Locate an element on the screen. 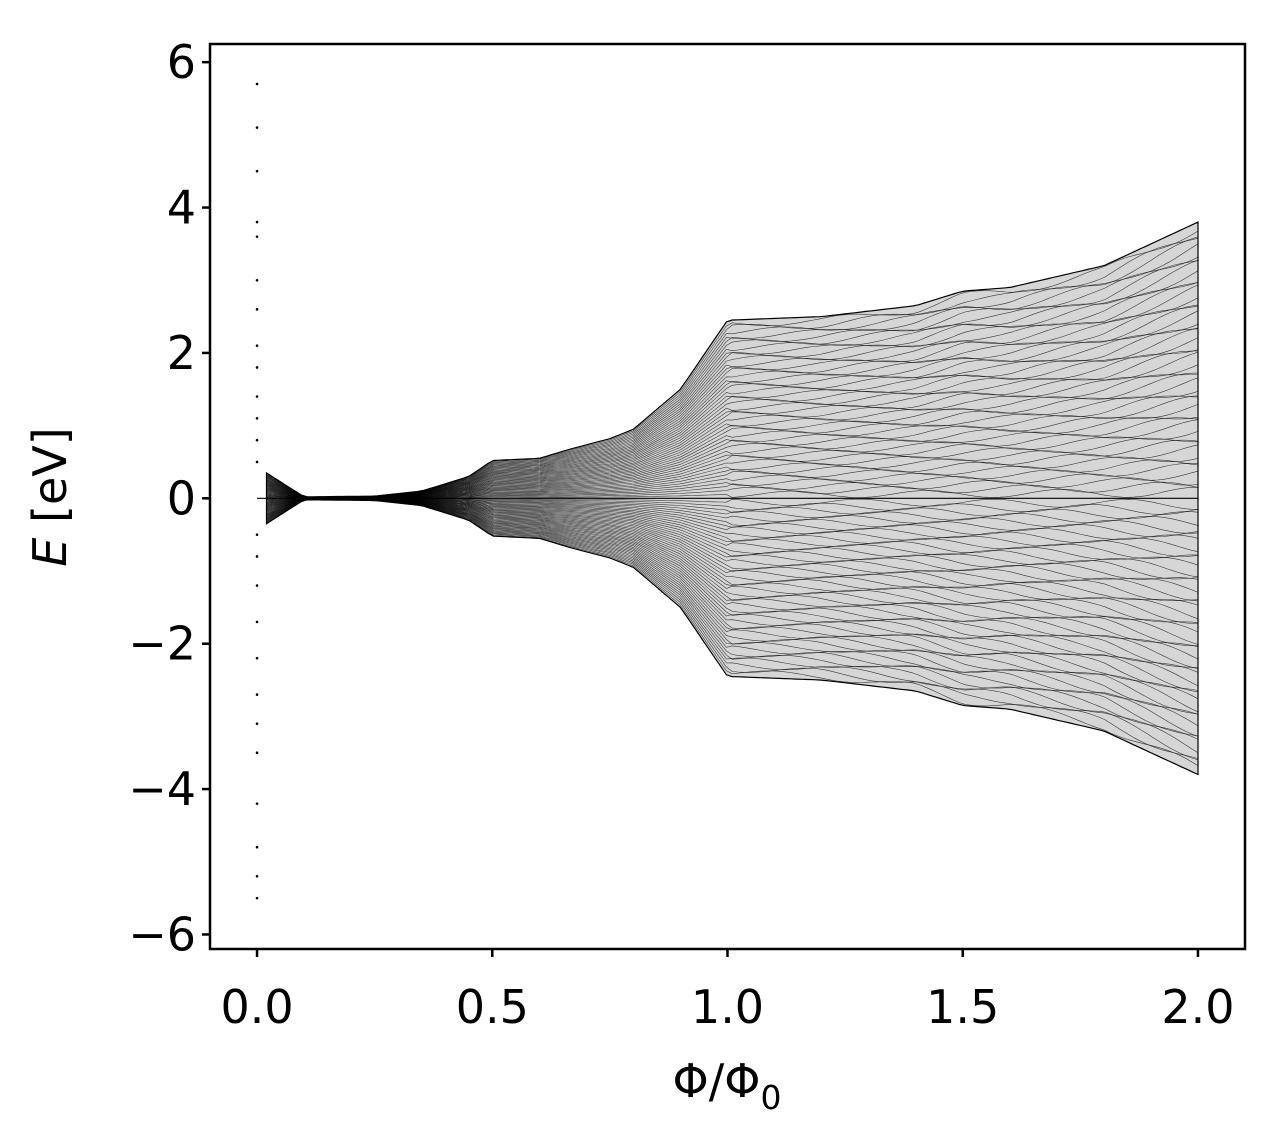 The image size is (1274, 1129). x-axis-label-subscript: 0 is located at coordinates (770, 1097).